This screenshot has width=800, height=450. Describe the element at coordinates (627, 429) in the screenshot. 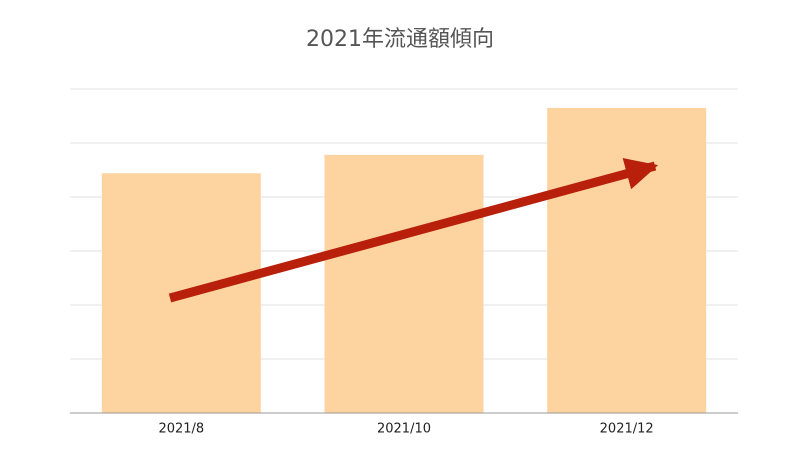

I see `x-tick-label: 2021/12` at that location.